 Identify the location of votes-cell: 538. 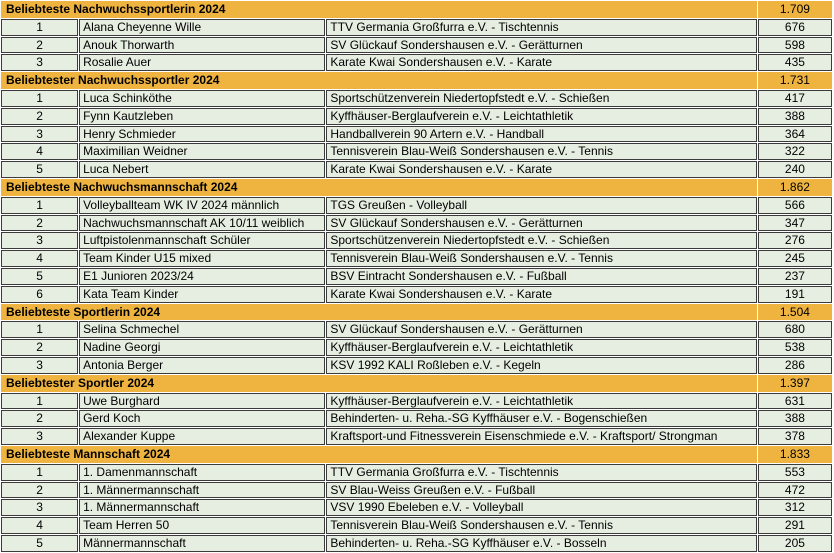
(794, 347).